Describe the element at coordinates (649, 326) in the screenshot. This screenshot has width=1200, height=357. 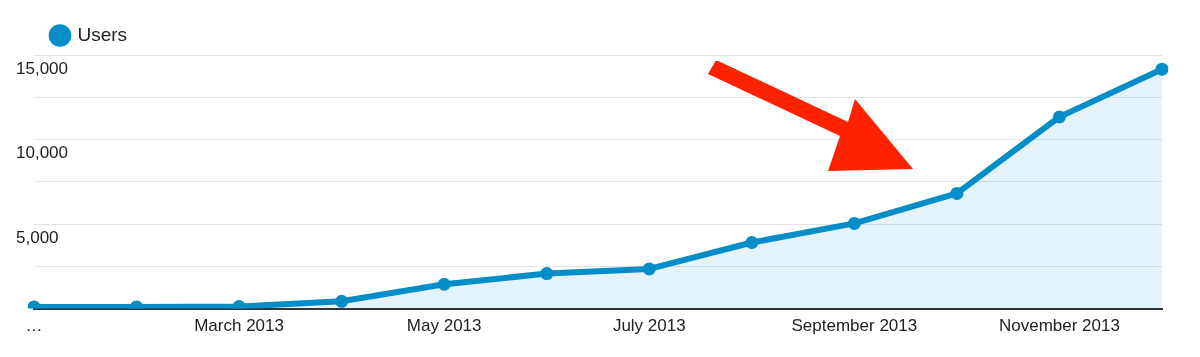
I see `x-tick-label: July 2013` at that location.